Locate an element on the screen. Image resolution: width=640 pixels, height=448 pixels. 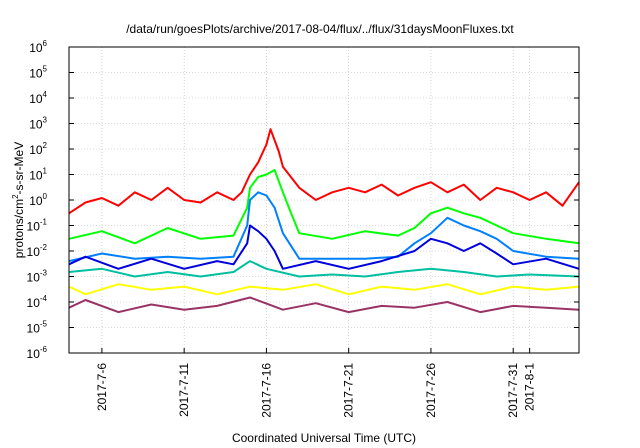
y-tick-label: 10⁶ is located at coordinates (38, 47).